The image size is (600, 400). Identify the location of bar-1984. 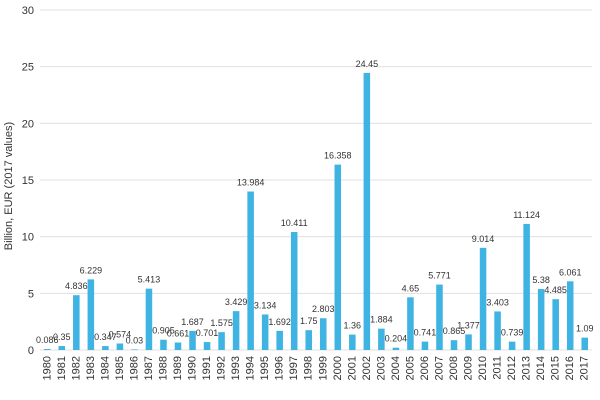
(105, 348).